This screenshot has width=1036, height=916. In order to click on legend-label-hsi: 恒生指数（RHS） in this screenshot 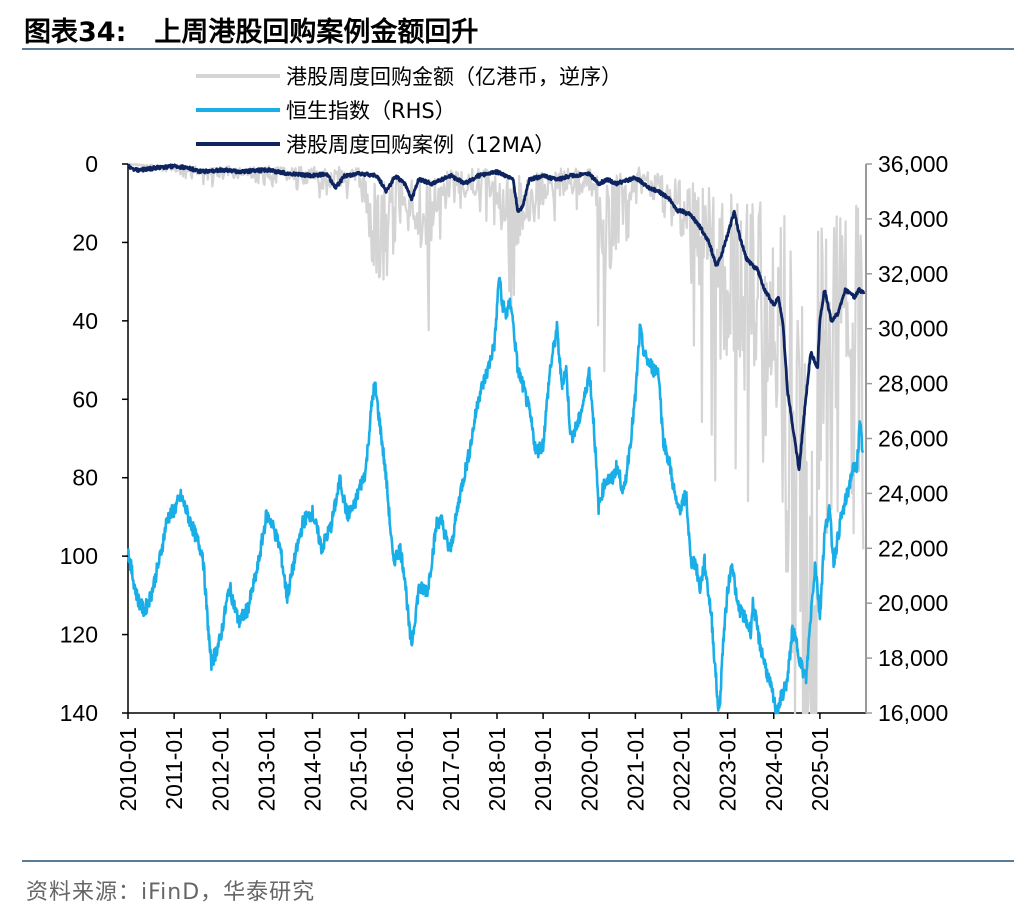, I will do `click(371, 111)`.